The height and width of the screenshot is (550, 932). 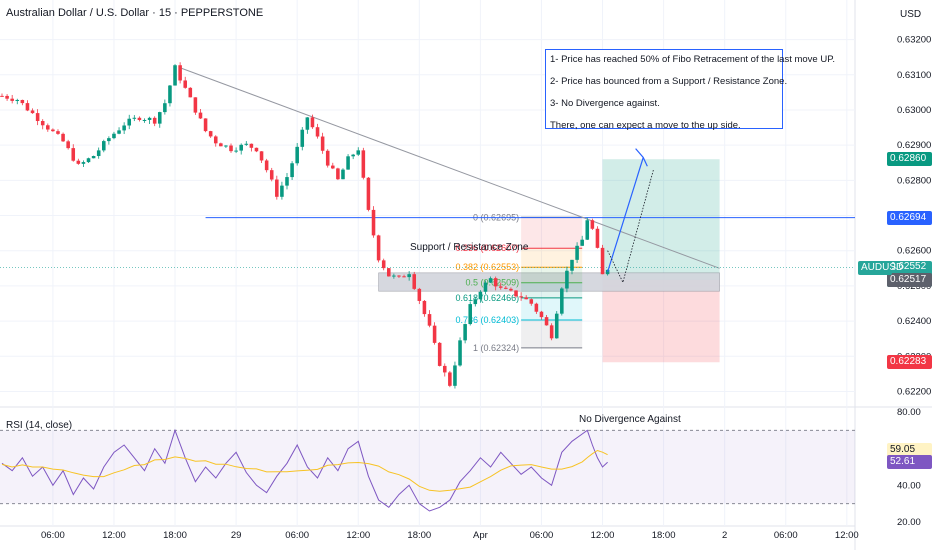 I want to click on rsi-tick-label: 40.00, so click(x=909, y=485).